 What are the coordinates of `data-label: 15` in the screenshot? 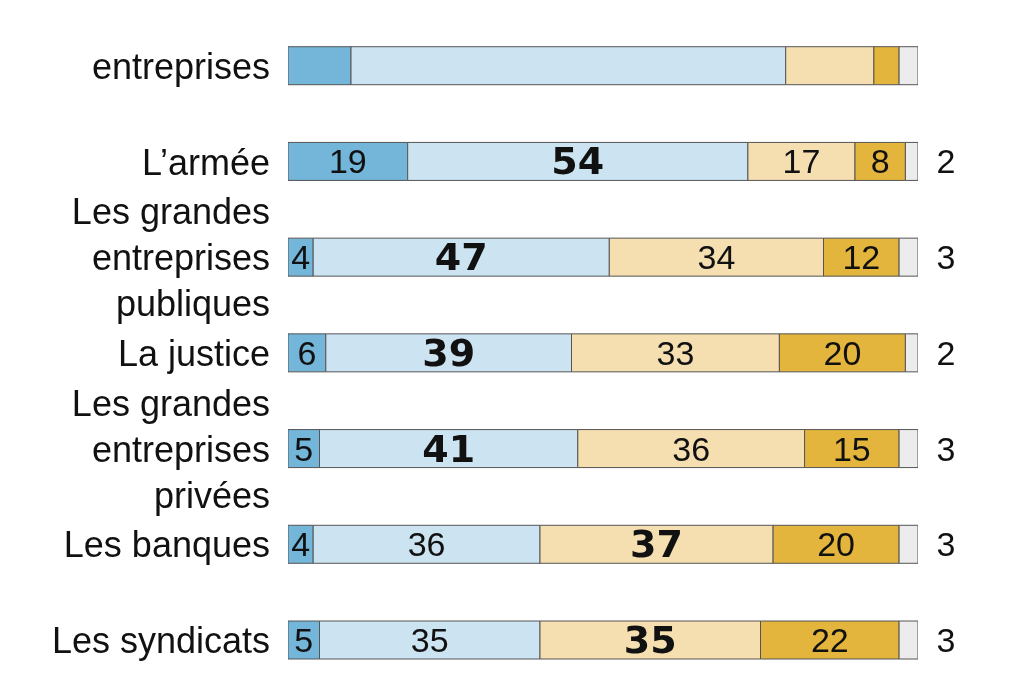 It's located at (851, 448).